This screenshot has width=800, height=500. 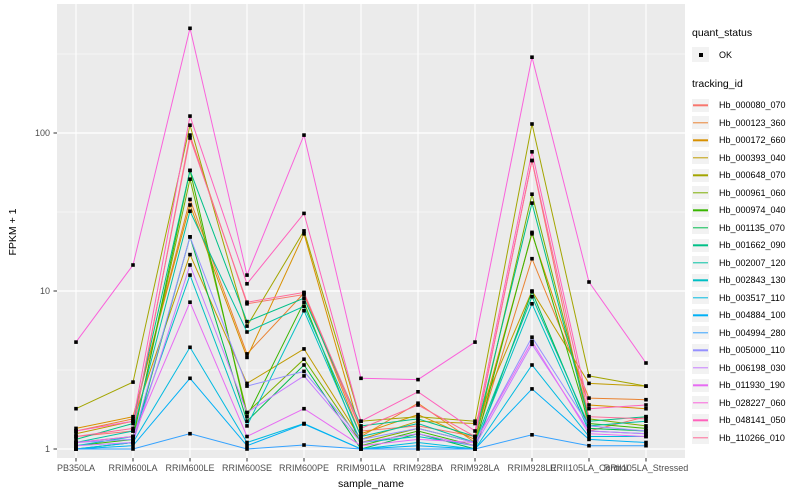 I want to click on point-Hb_028227_060-RRIM928LA, so click(x=475, y=342).